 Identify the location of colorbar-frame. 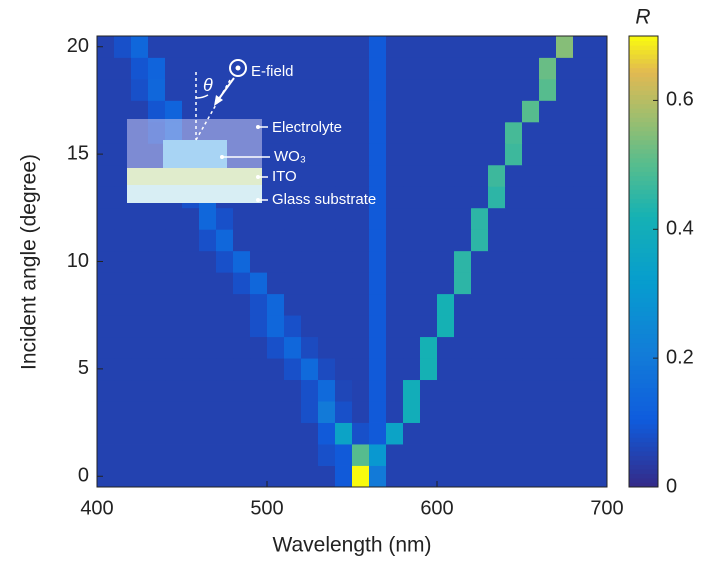
(643, 261).